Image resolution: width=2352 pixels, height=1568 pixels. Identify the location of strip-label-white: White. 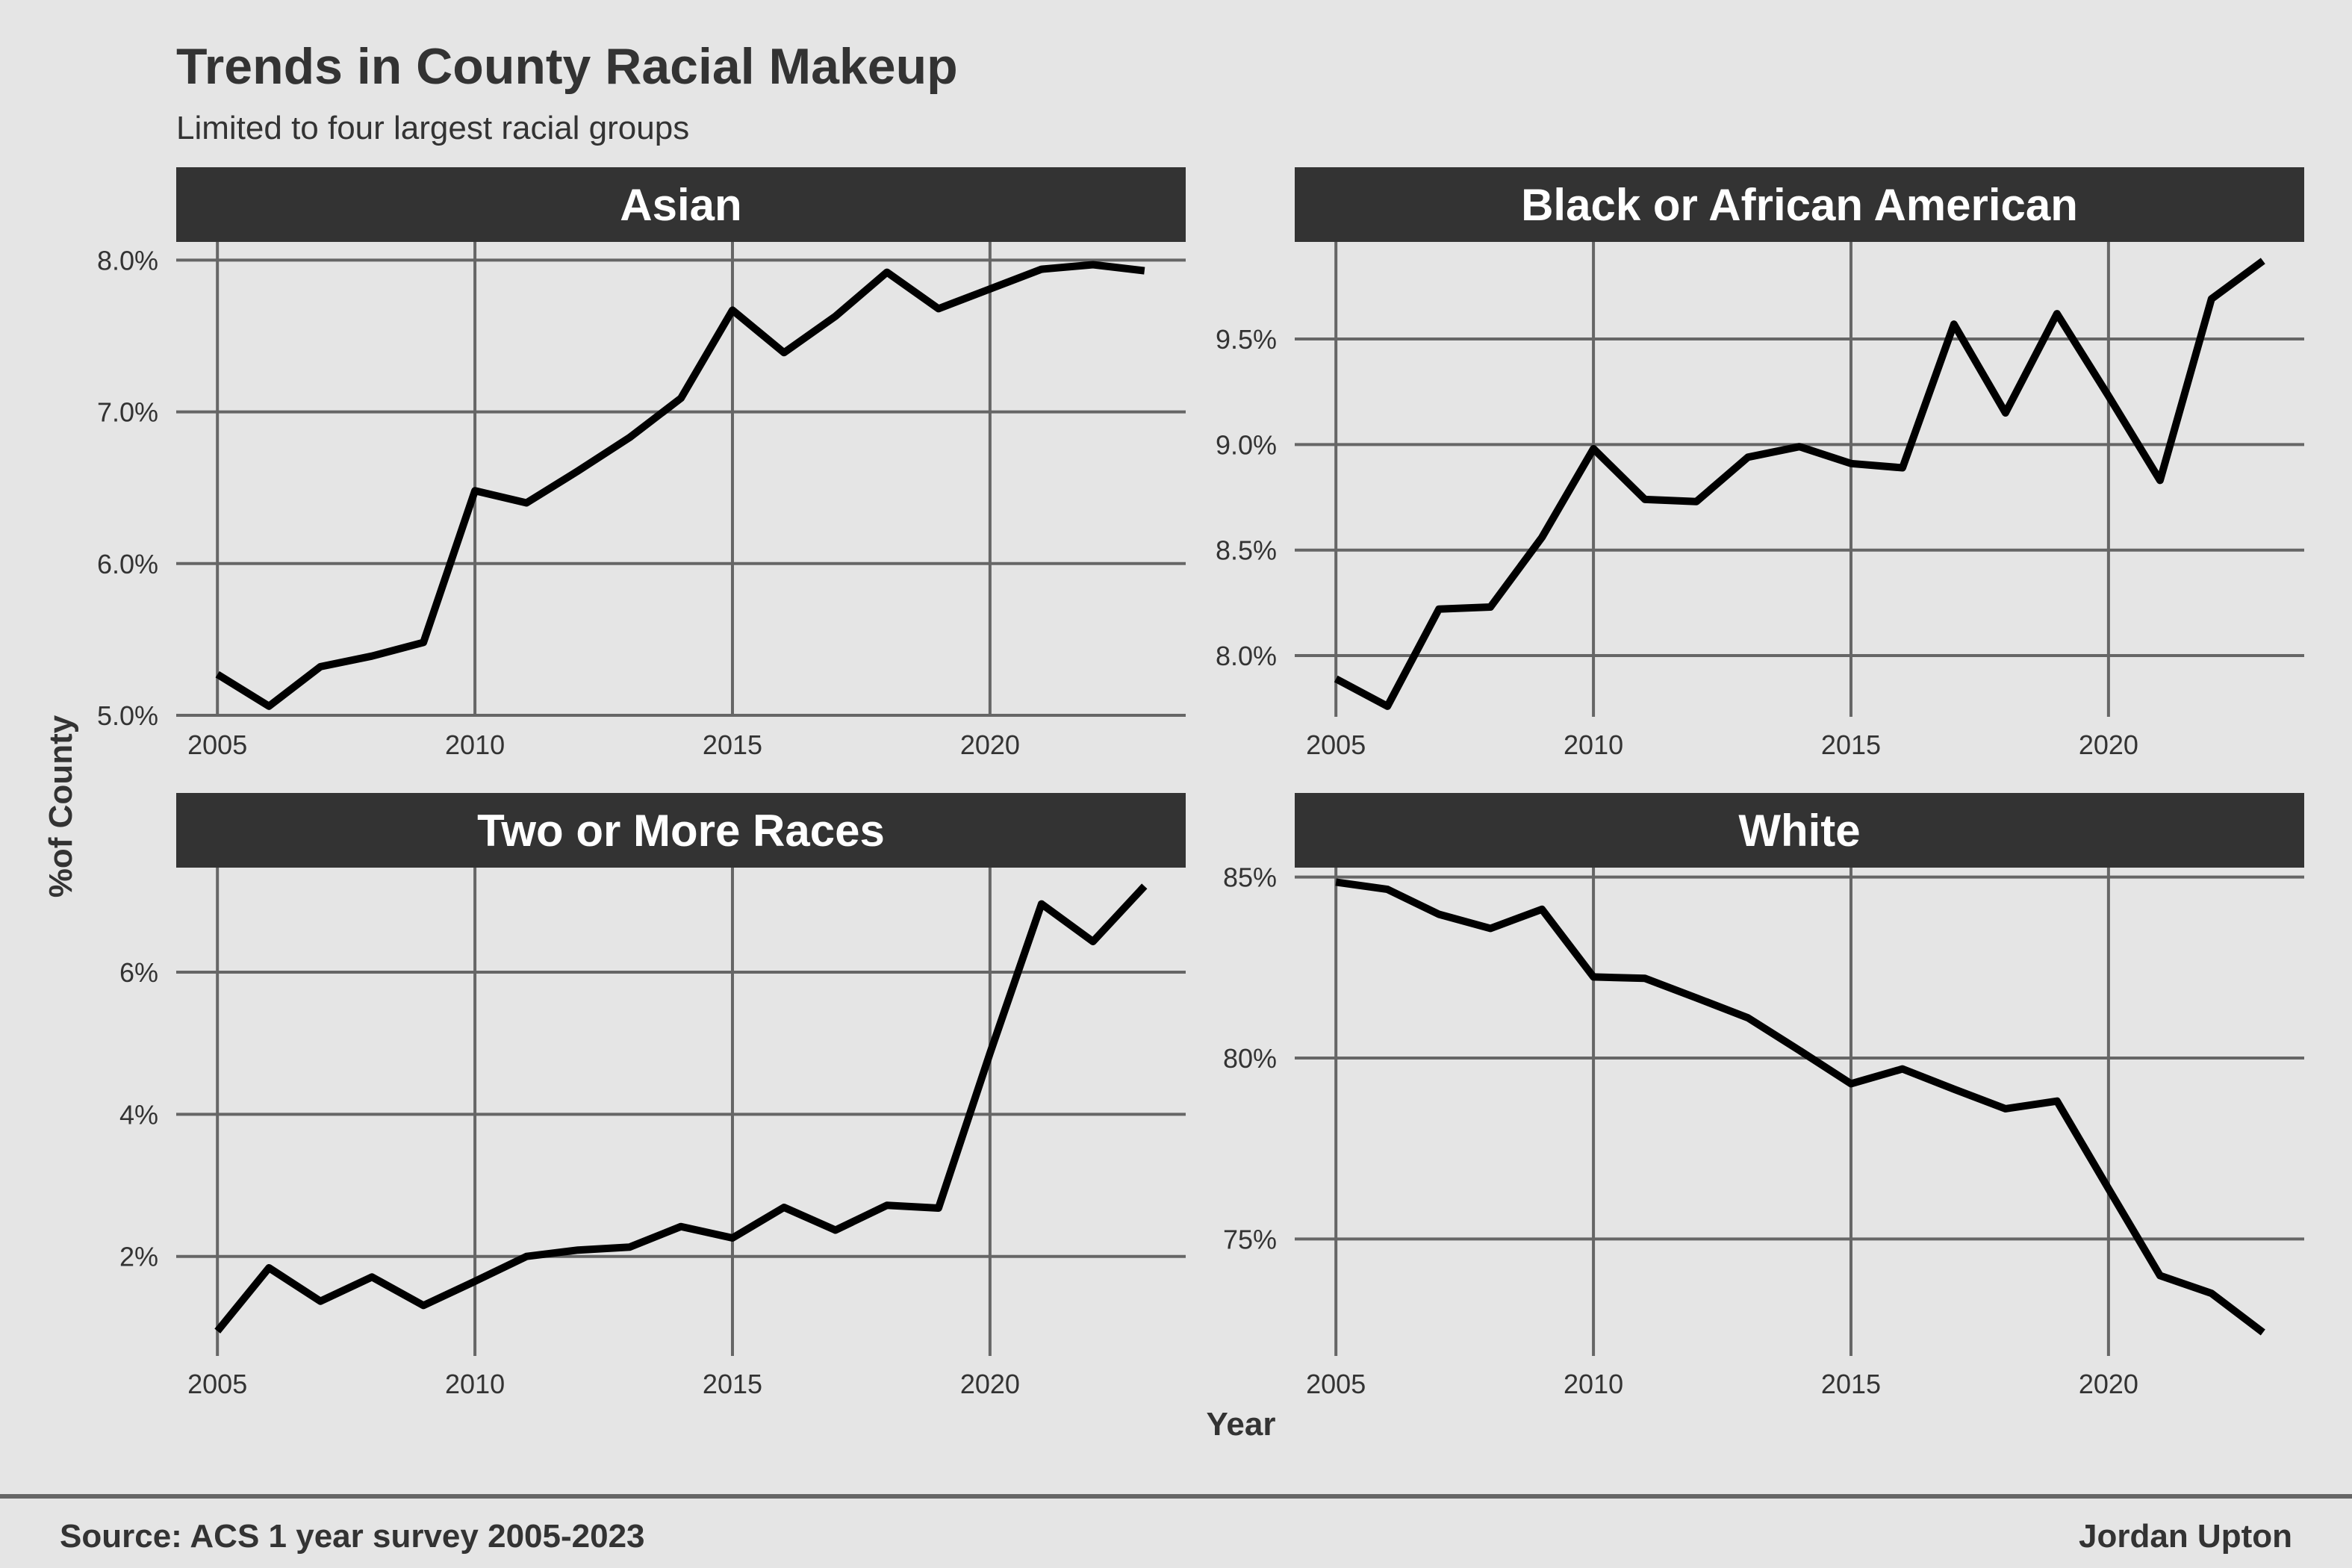
(1799, 831).